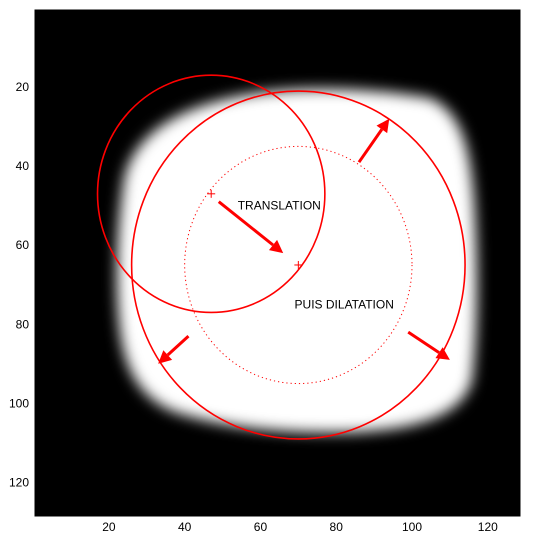 The height and width of the screenshot is (534, 533). Describe the element at coordinates (279, 206) in the screenshot. I see `label-translation: TRANSLATION` at that location.